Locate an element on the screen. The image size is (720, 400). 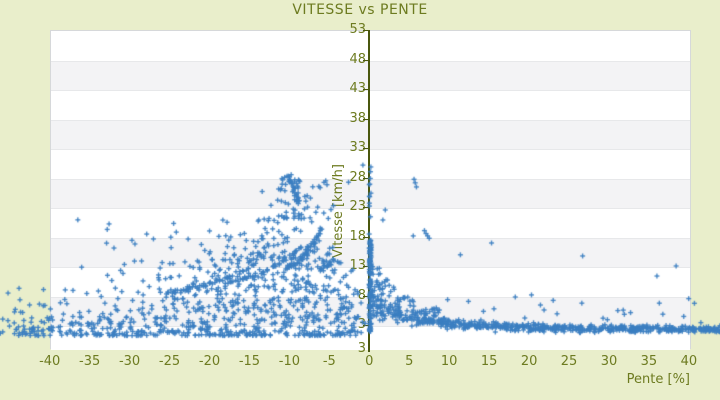
x-tick-label: 20 is located at coordinates (529, 361).